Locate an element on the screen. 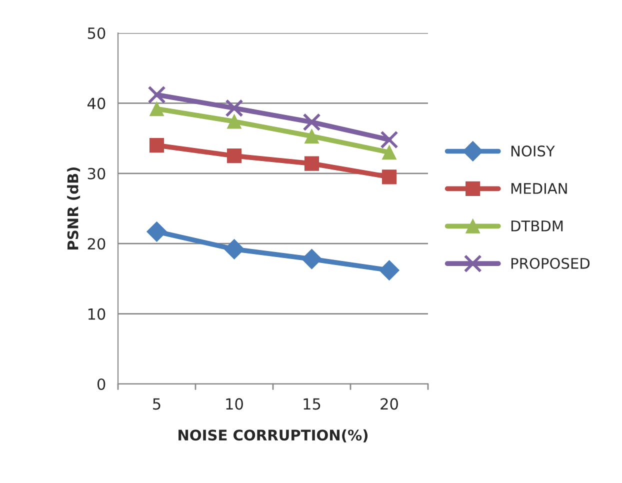 The width and height of the screenshot is (622, 483). x-tick-label: 5 is located at coordinates (156, 404).